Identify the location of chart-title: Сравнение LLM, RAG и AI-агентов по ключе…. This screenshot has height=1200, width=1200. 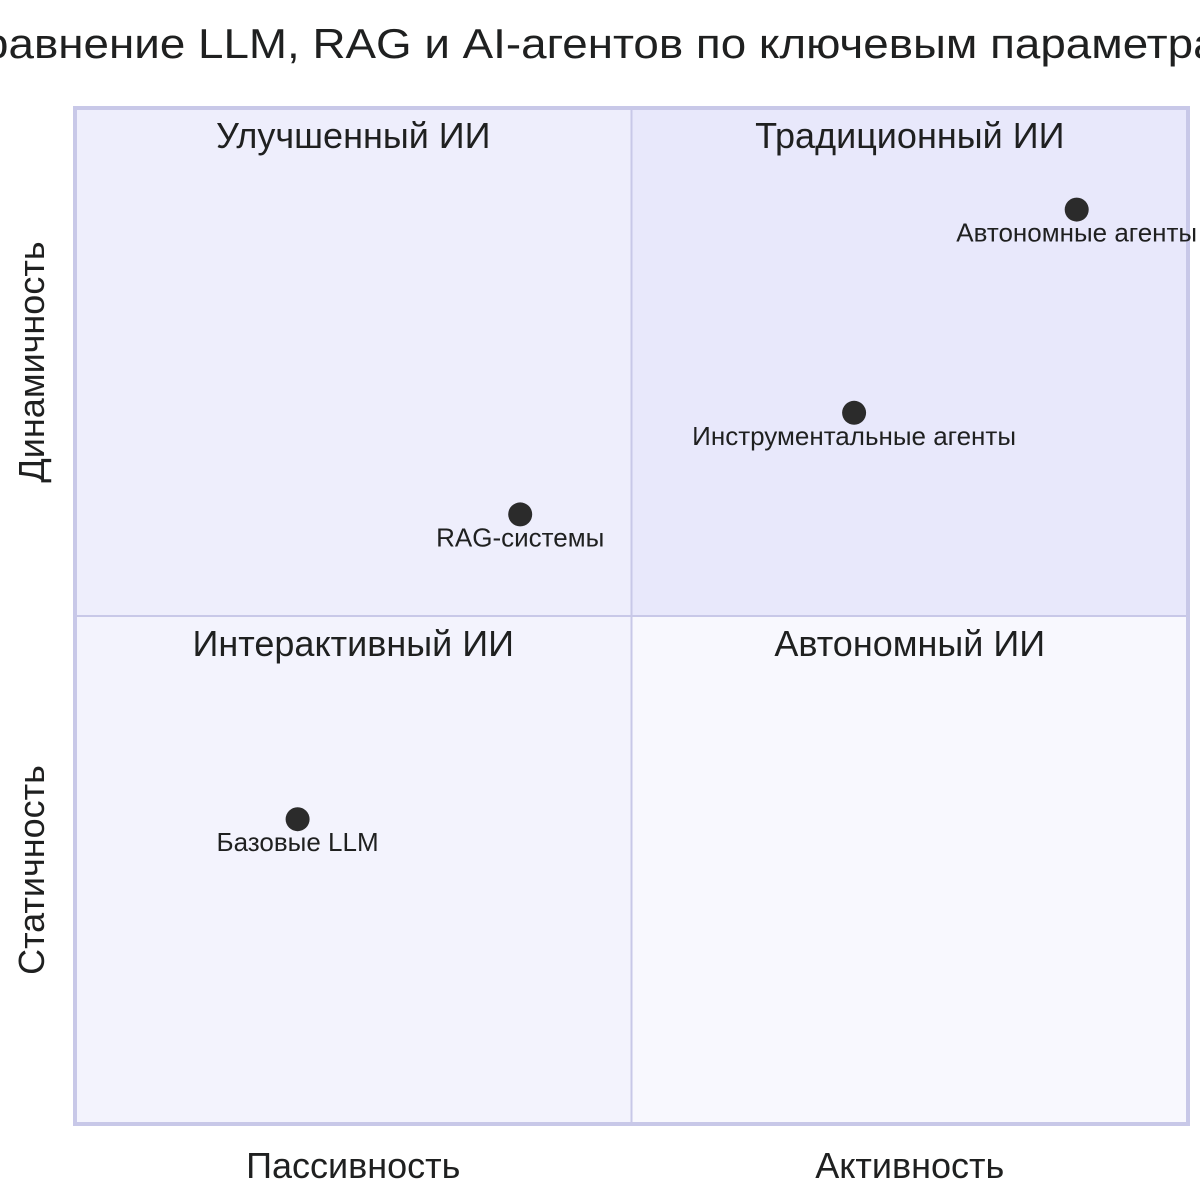
(600, 43).